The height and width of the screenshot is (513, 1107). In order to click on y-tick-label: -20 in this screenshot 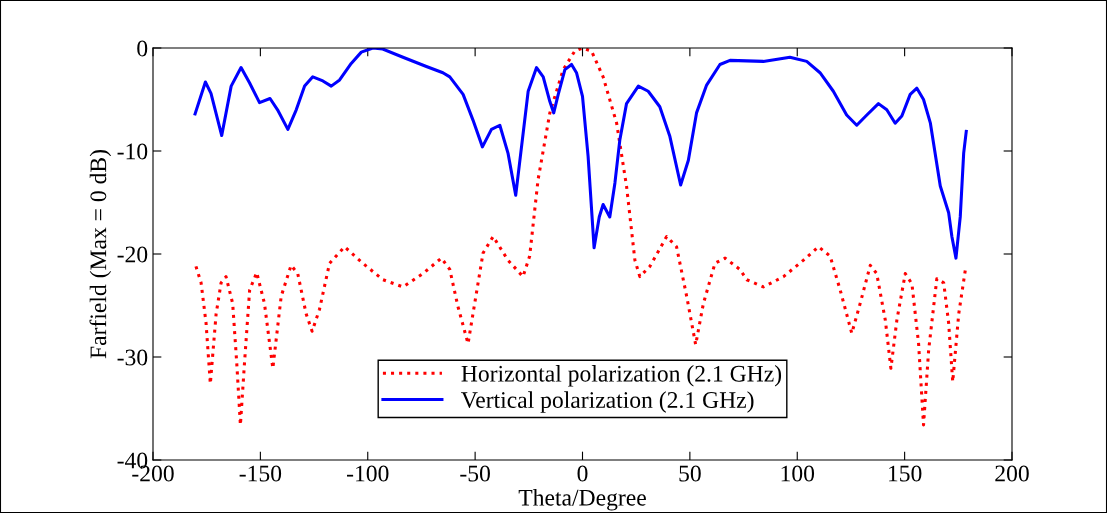, I will do `click(132, 254)`.